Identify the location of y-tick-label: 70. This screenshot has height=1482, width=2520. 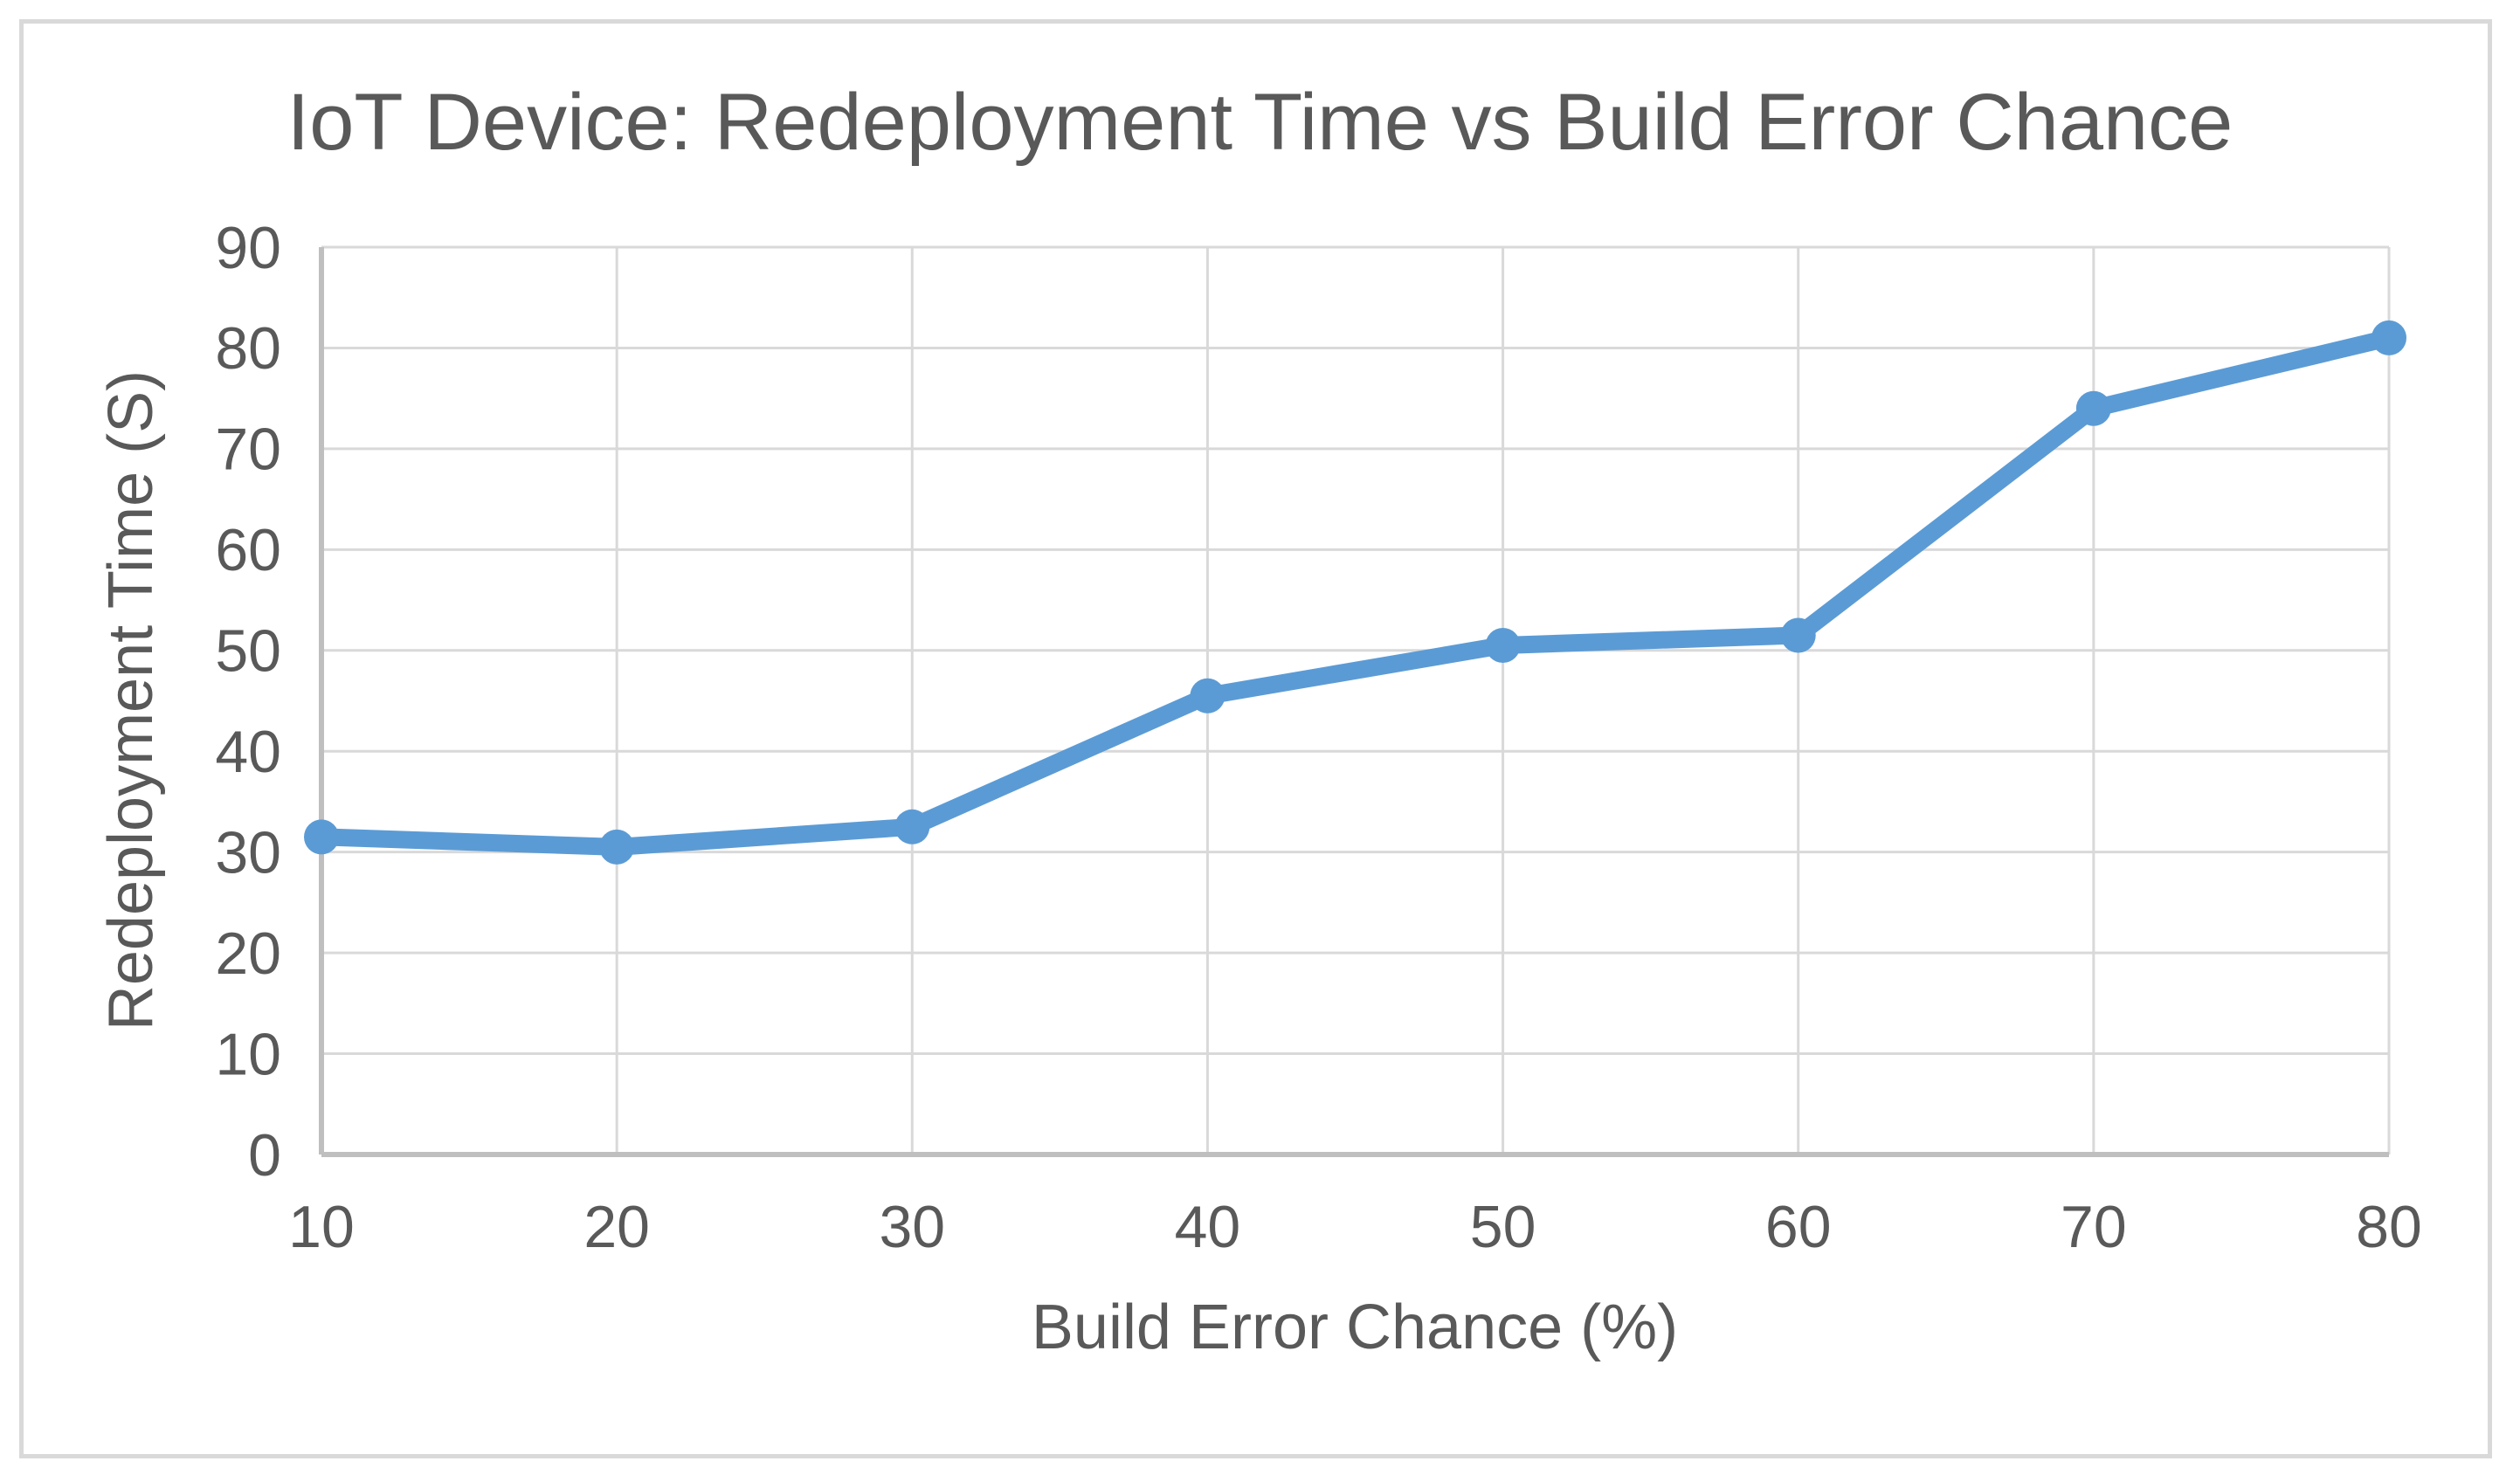
(248, 450).